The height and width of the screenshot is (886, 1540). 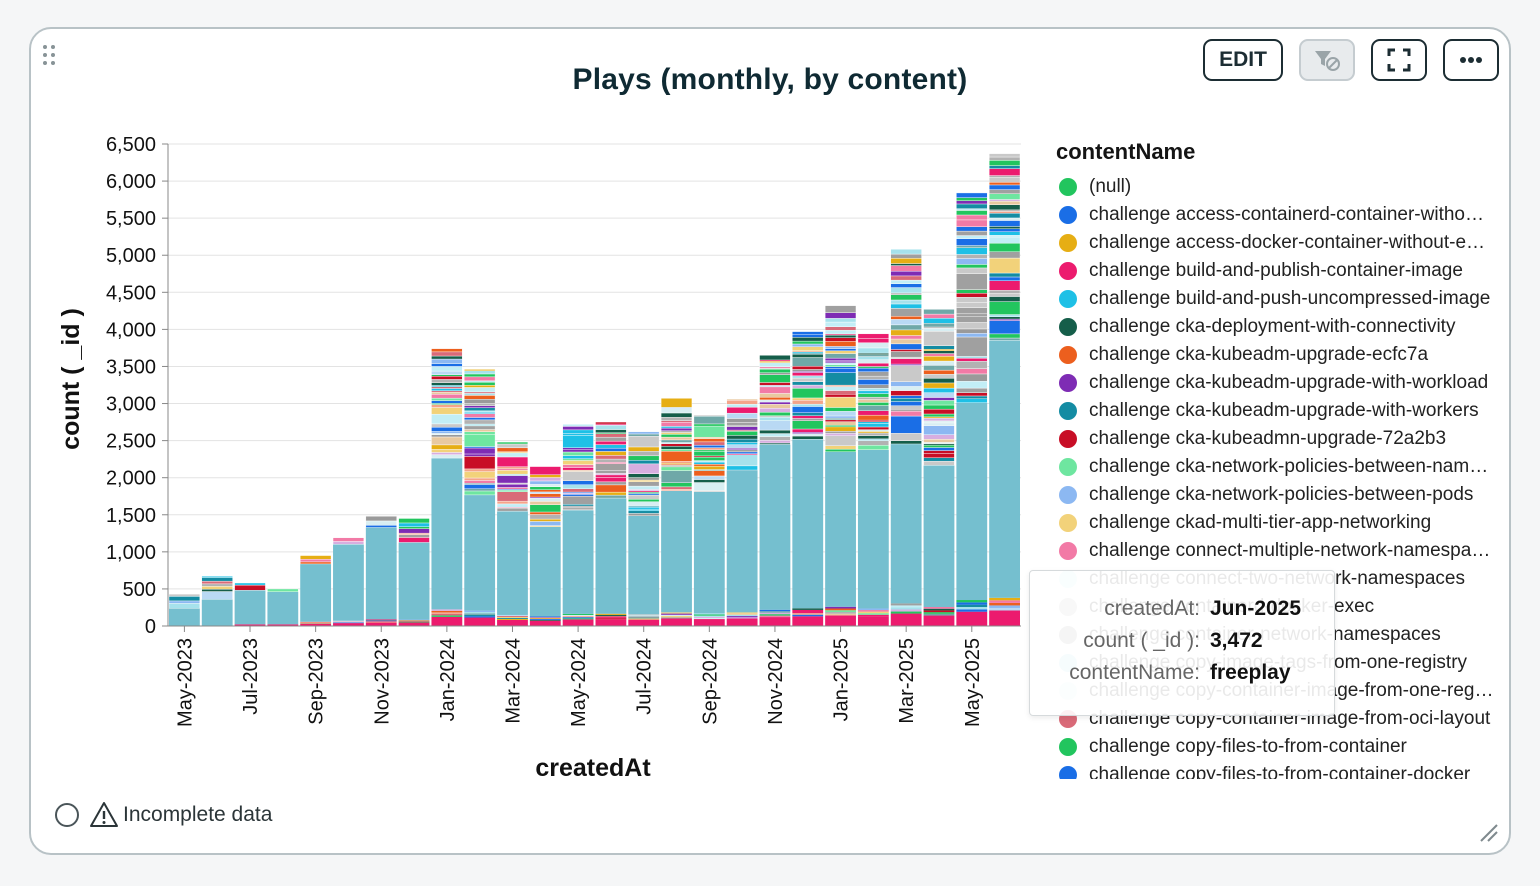 What do you see at coordinates (50, 56) in the screenshot?
I see `drag-handle-icon` at bounding box center [50, 56].